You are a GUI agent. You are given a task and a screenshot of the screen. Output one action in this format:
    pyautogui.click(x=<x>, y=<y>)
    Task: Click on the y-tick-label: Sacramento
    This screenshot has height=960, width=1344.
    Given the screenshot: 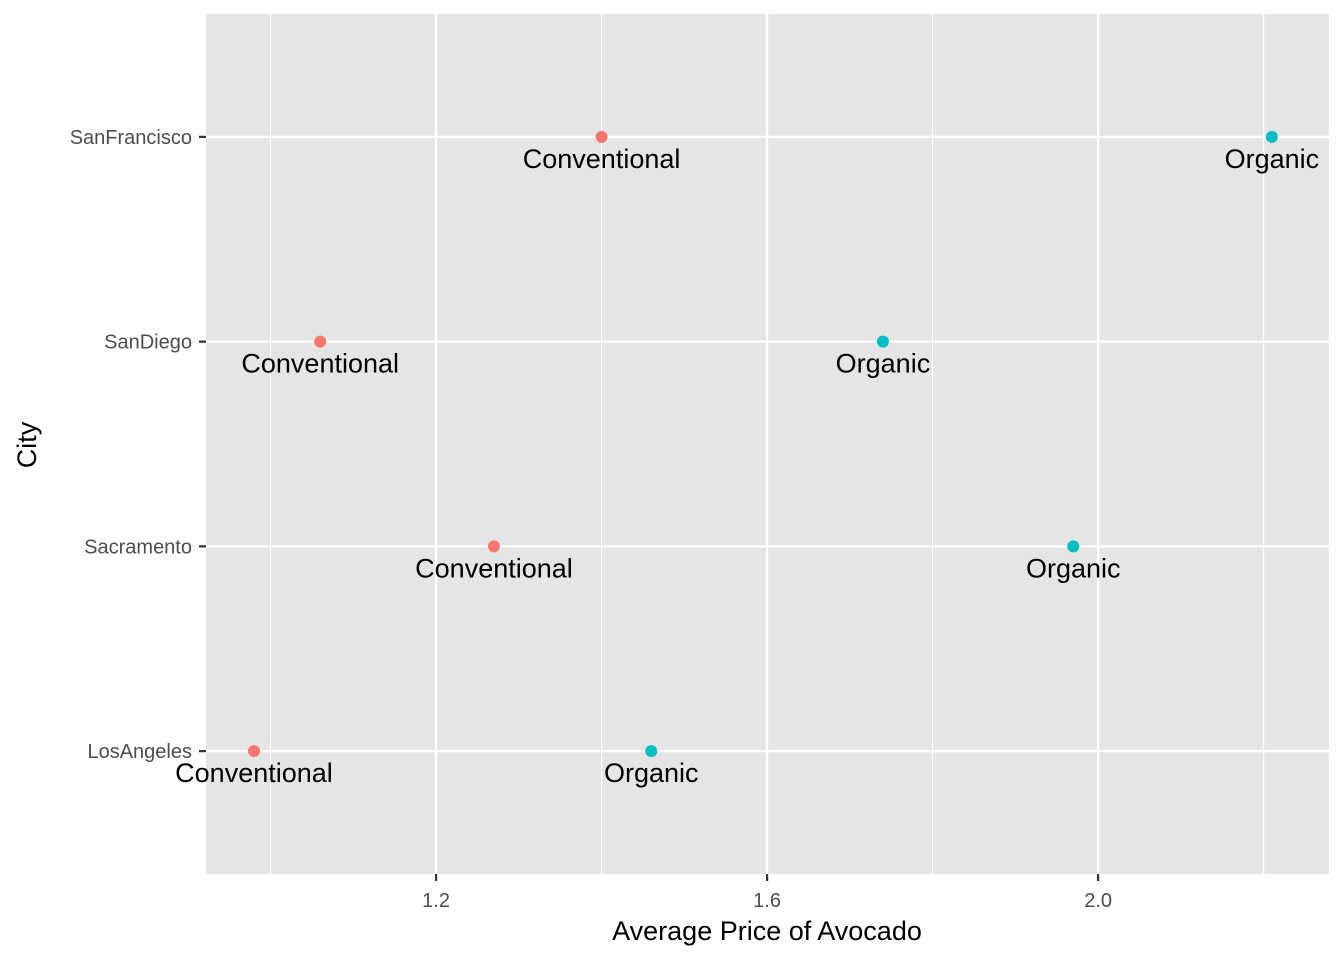 What is the action you would take?
    pyautogui.click(x=138, y=547)
    